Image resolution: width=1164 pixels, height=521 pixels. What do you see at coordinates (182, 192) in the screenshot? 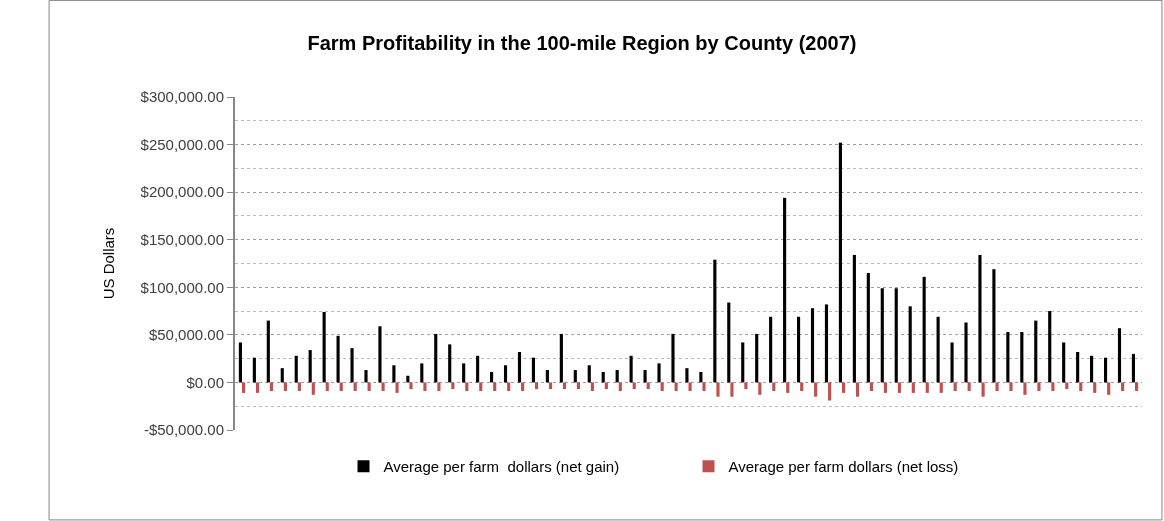
I see `y-tick-label: $200,000.00` at bounding box center [182, 192].